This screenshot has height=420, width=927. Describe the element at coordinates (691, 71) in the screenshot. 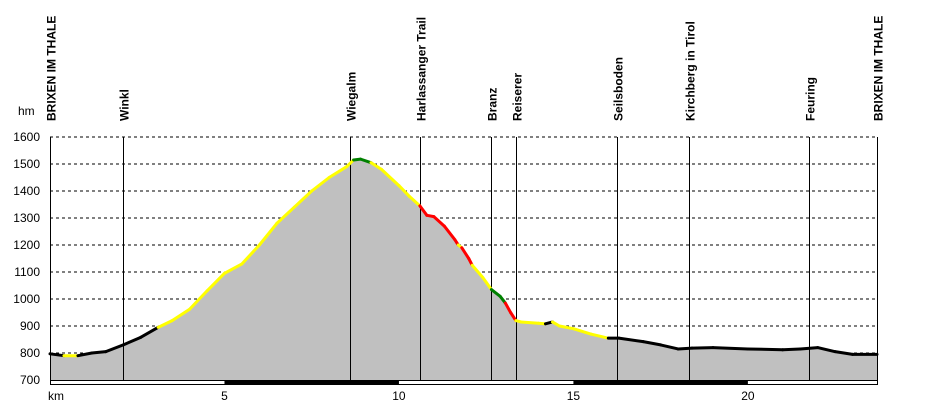

I see `waypoint-label: Kirchberg in Tirol` at that location.